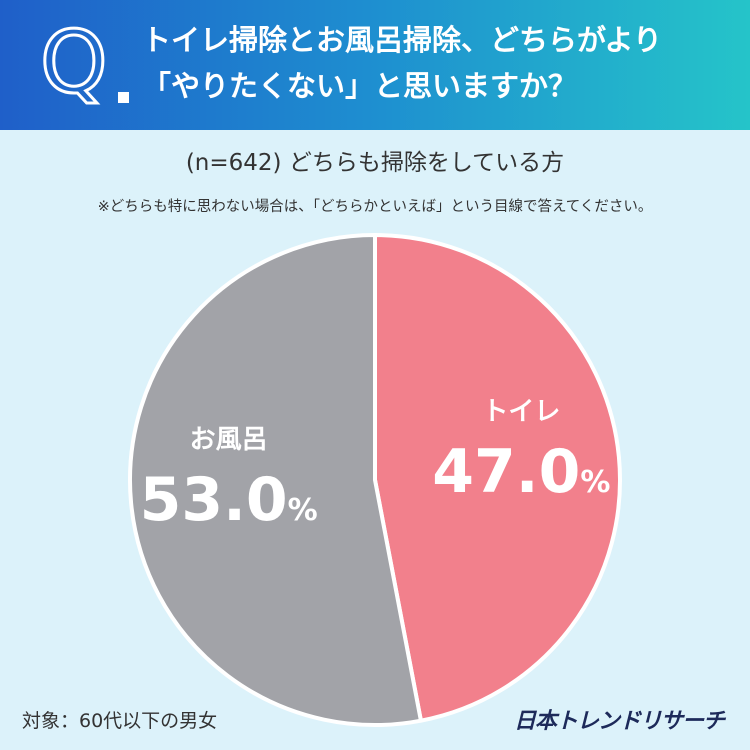  Describe the element at coordinates (619, 721) in the screenshot. I see `brand-logo: 日本トレンドリサーチ` at that location.